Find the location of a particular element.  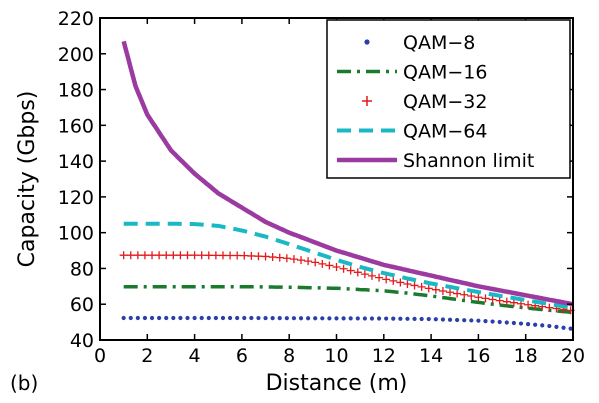

legend-label: QAM−16 is located at coordinates (445, 73).